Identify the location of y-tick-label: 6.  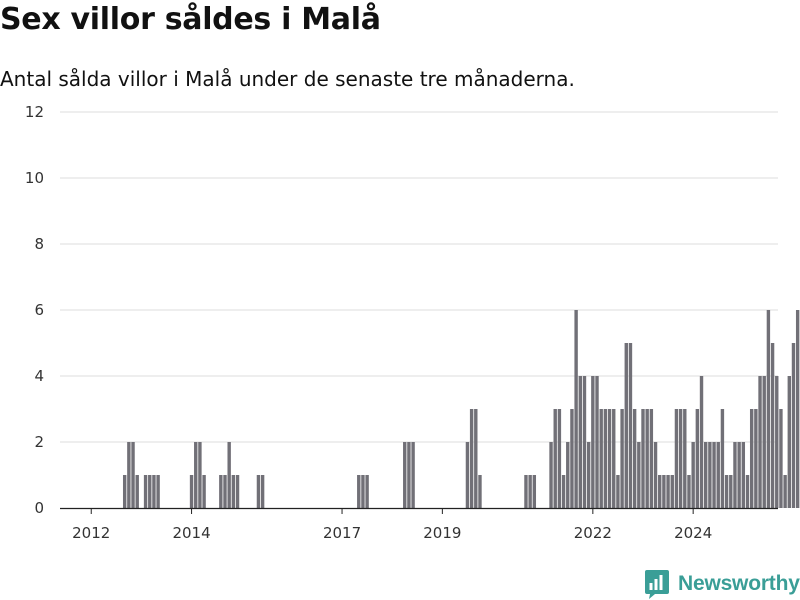
(39, 310).